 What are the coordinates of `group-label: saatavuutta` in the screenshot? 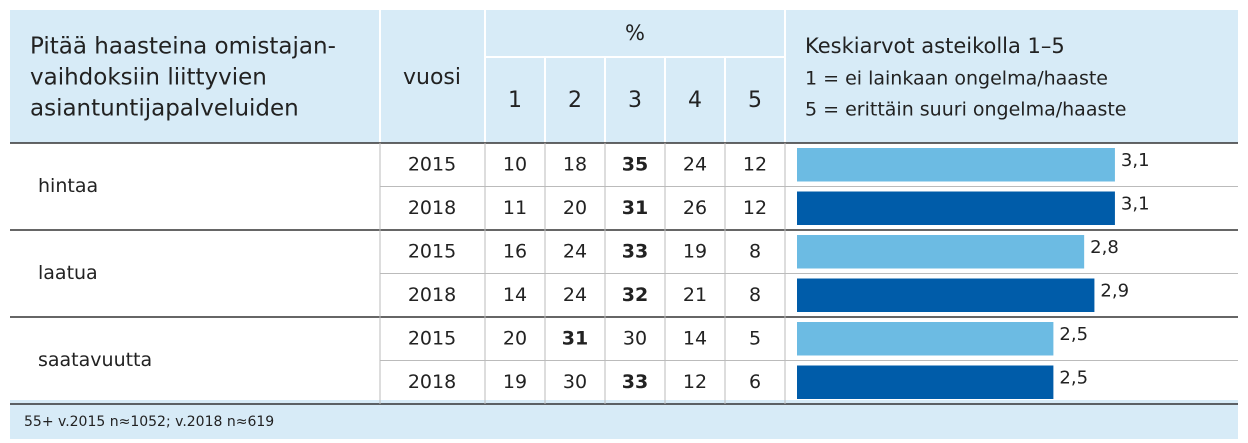 It's located at (95, 360).